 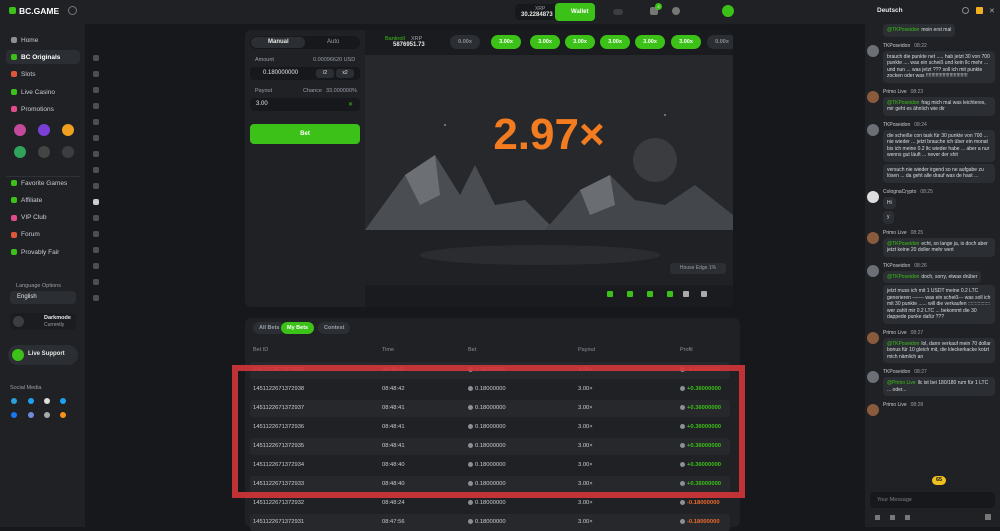 What do you see at coordinates (901, 383) in the screenshot?
I see `mention: @Primo Live` at bounding box center [901, 383].